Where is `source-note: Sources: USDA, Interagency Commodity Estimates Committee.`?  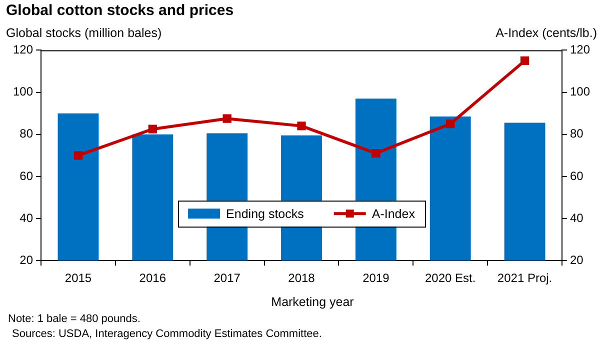 source-note: Sources: USDA, Interagency Commodity Estimates Committee. is located at coordinates (166, 334).